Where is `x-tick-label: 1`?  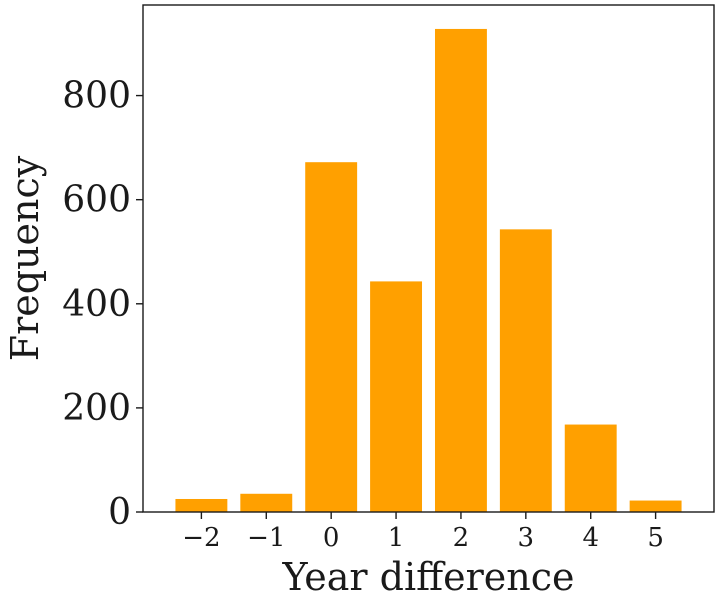 x-tick-label: 1 is located at coordinates (396, 538).